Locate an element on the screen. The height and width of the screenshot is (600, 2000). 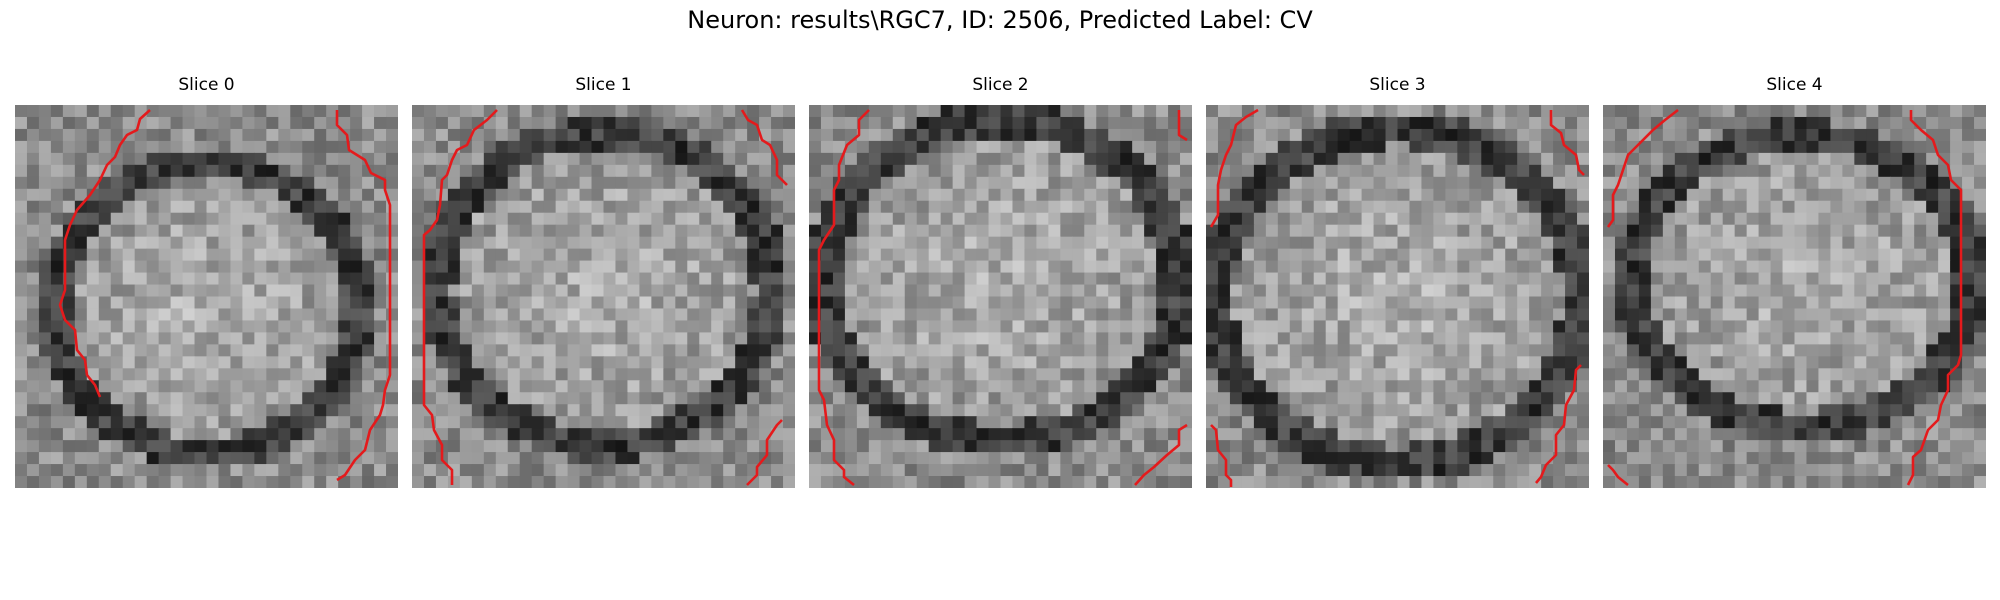
slice-panel-0: Slice 0 is located at coordinates (206, 281).